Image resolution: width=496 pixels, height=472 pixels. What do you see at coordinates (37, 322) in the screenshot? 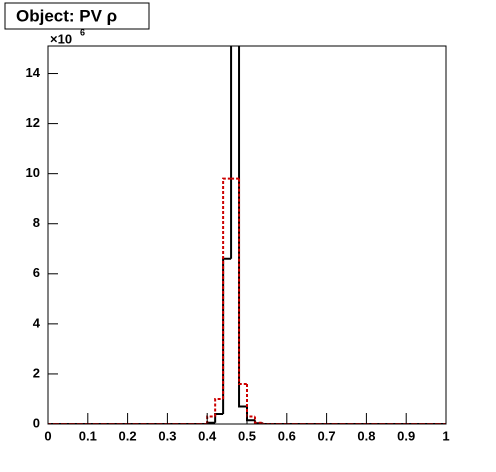
I see `y-tick-label: 4` at bounding box center [37, 322].